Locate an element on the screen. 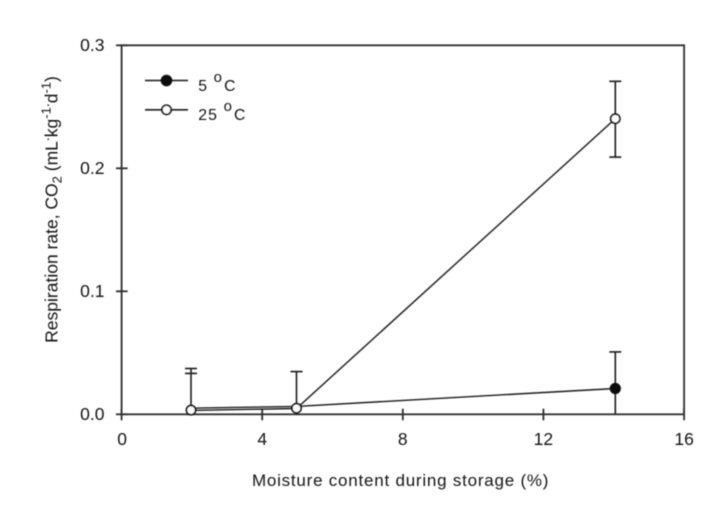  svg-text: 0.0 is located at coordinates (92, 414).